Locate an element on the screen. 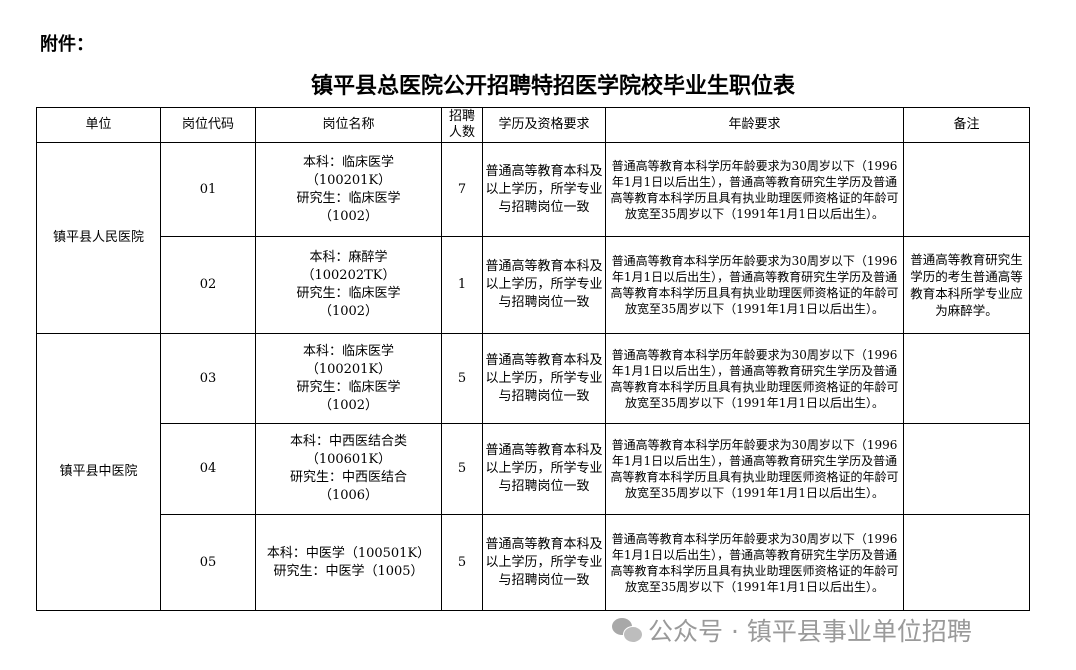 This screenshot has height=670, width=1076. unit-cell: 镇平县中医院 is located at coordinates (98, 472).